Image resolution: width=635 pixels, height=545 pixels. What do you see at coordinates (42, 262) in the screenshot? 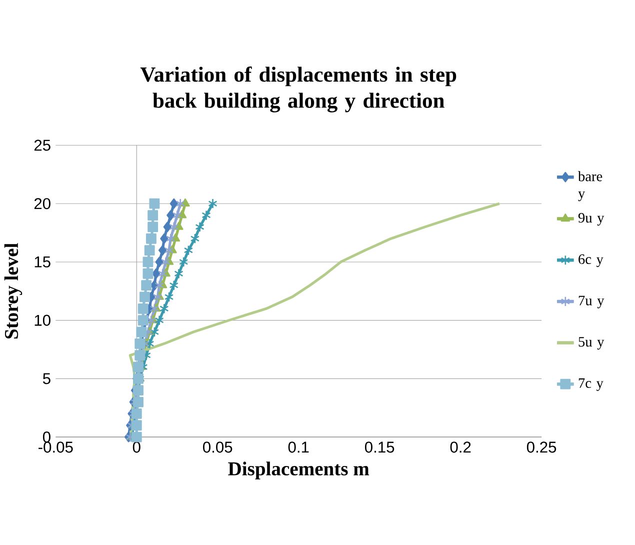
I see `y-tick-label: 15` at bounding box center [42, 262].